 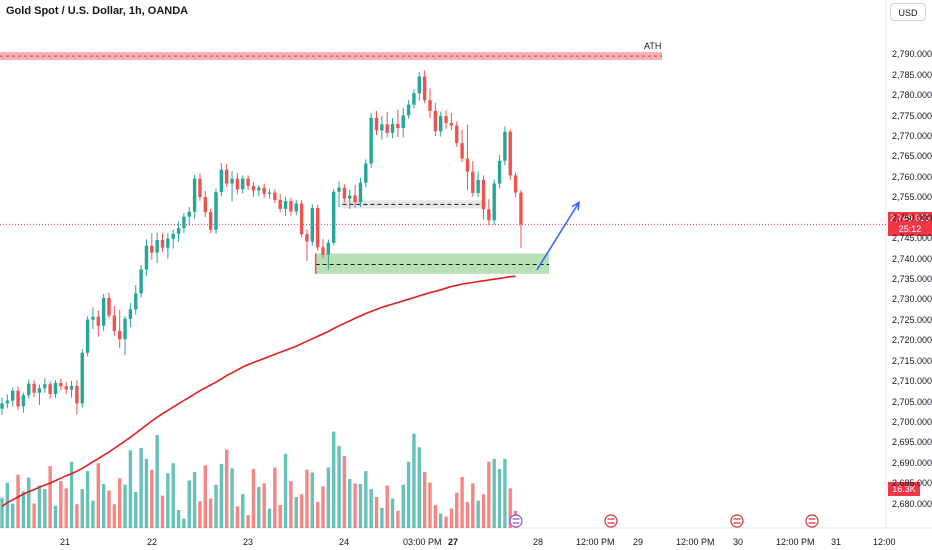 What do you see at coordinates (422, 542) in the screenshot?
I see `time-tick-label: 03:00 PM` at bounding box center [422, 542].